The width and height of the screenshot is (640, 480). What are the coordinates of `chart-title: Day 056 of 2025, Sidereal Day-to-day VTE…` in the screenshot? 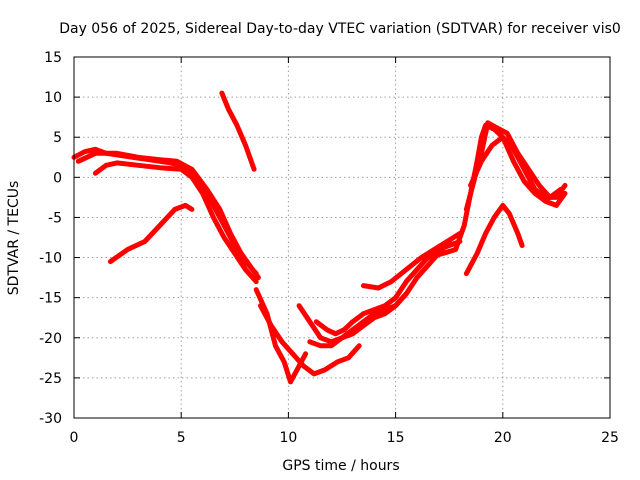 It's located at (340, 29).